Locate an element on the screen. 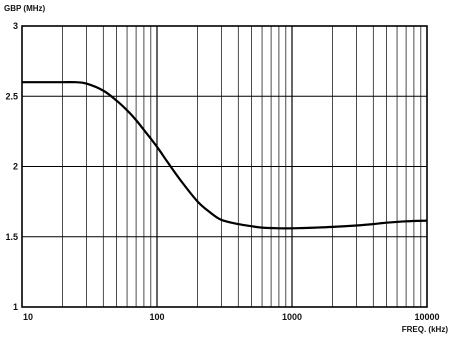 The height and width of the screenshot is (337, 450). y-tick-labels: 1 1.5 2 2.5 3 is located at coordinates (11, 166).